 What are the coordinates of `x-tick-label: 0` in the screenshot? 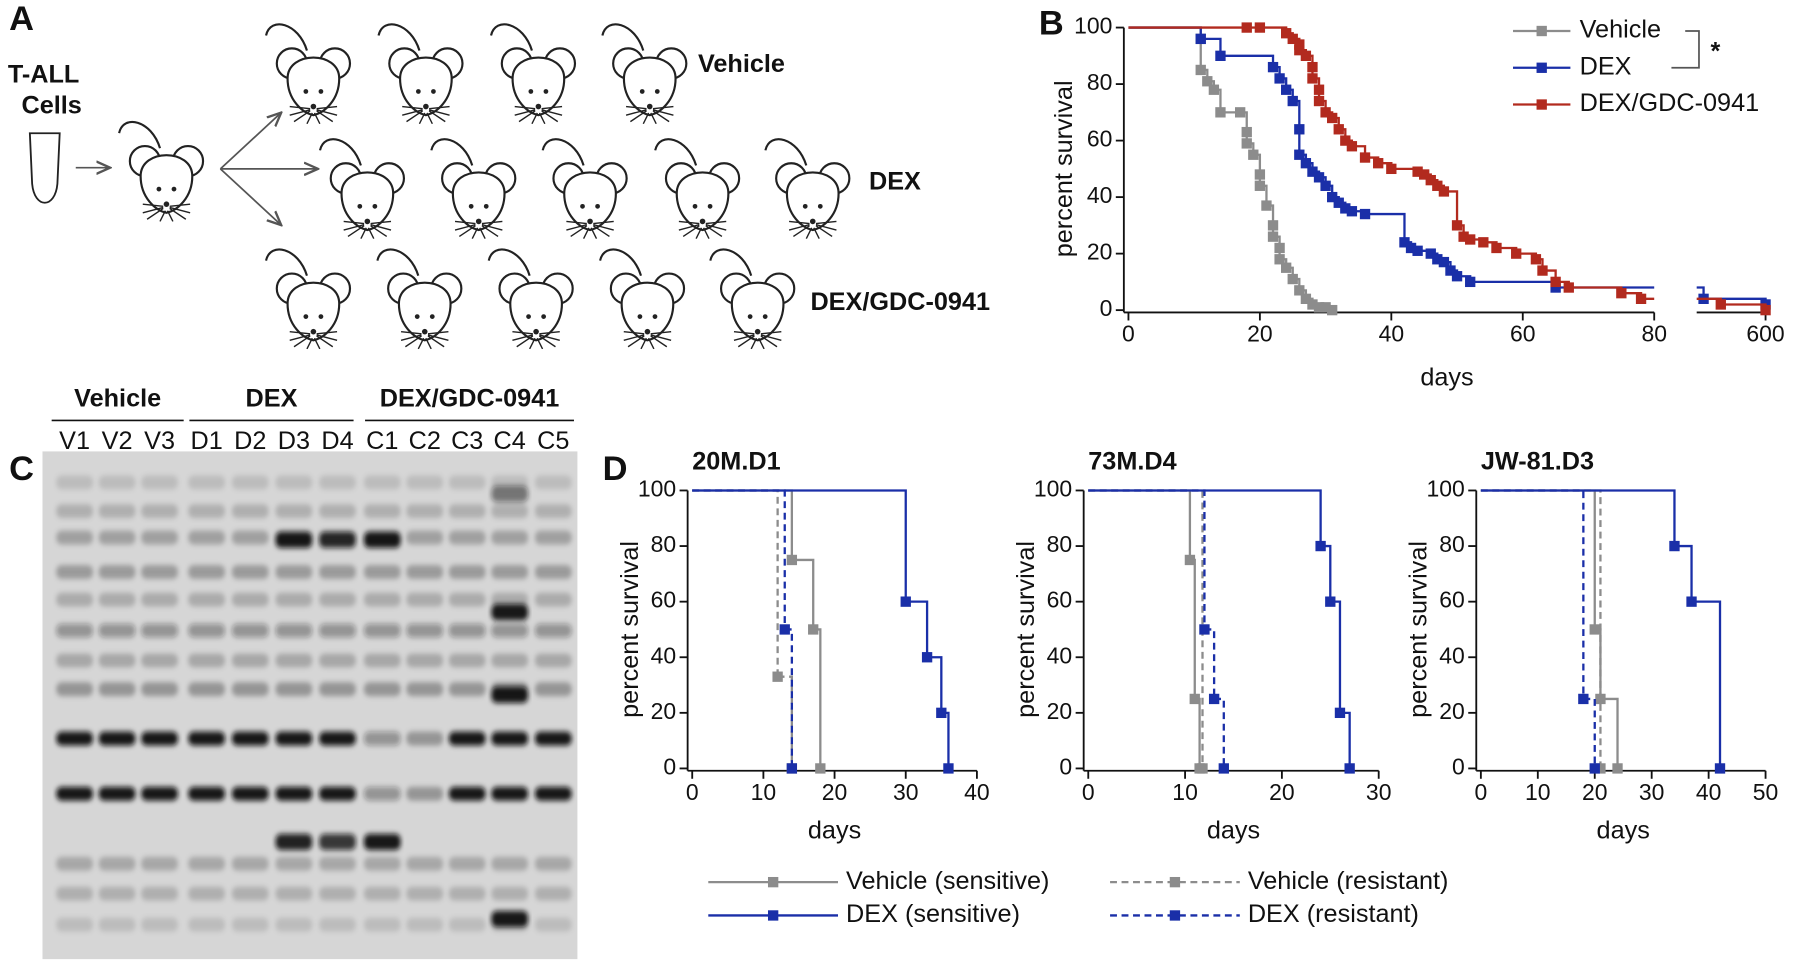 It's located at (1088, 792).